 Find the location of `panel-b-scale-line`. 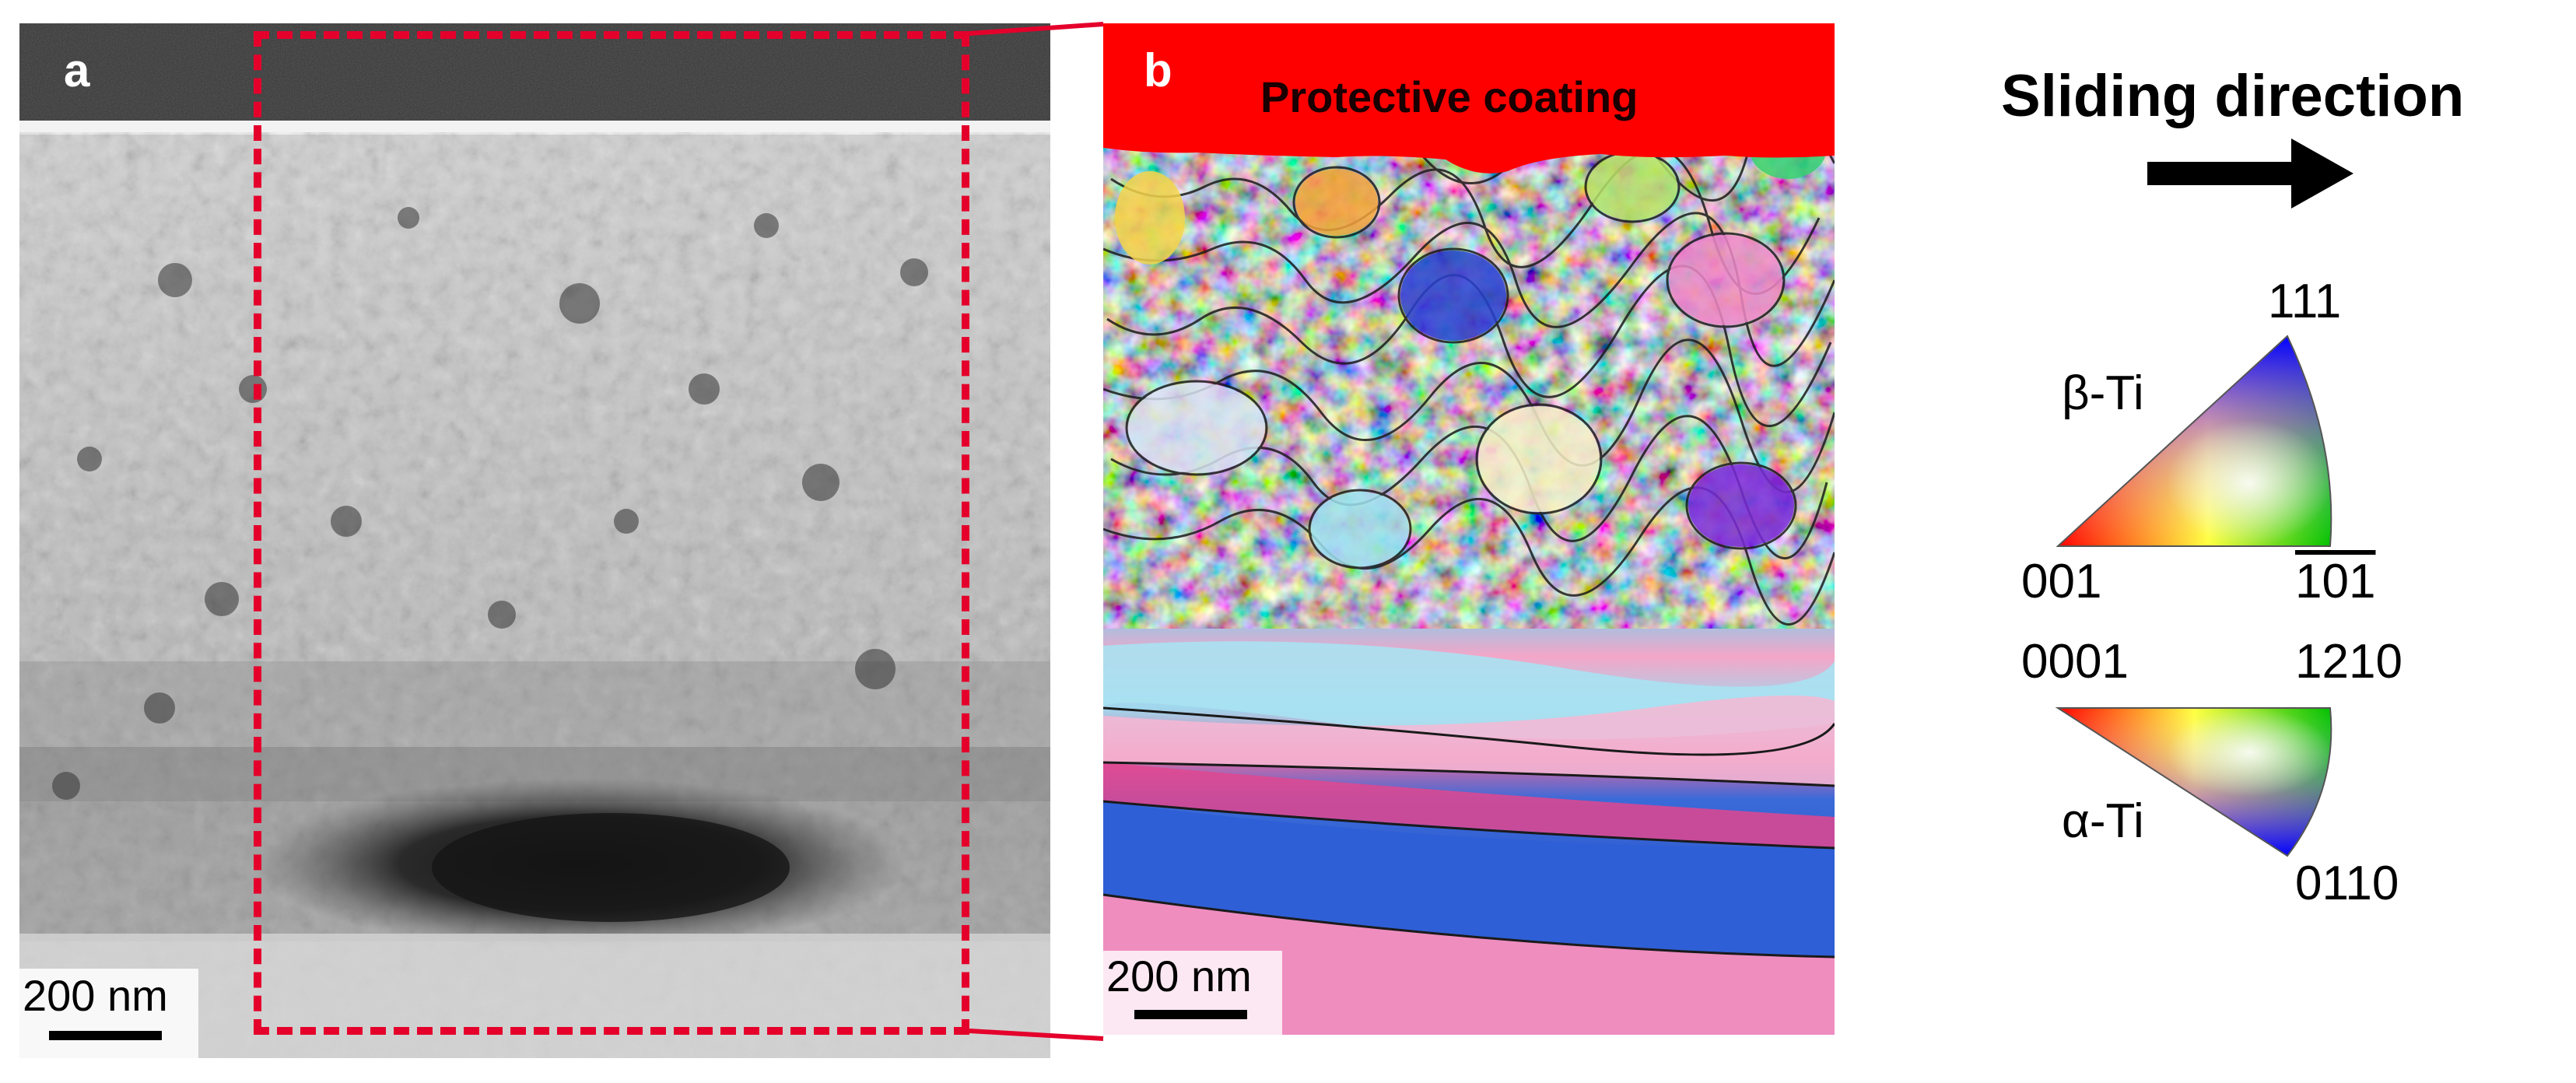

panel-b-scale-line is located at coordinates (1190, 1015).